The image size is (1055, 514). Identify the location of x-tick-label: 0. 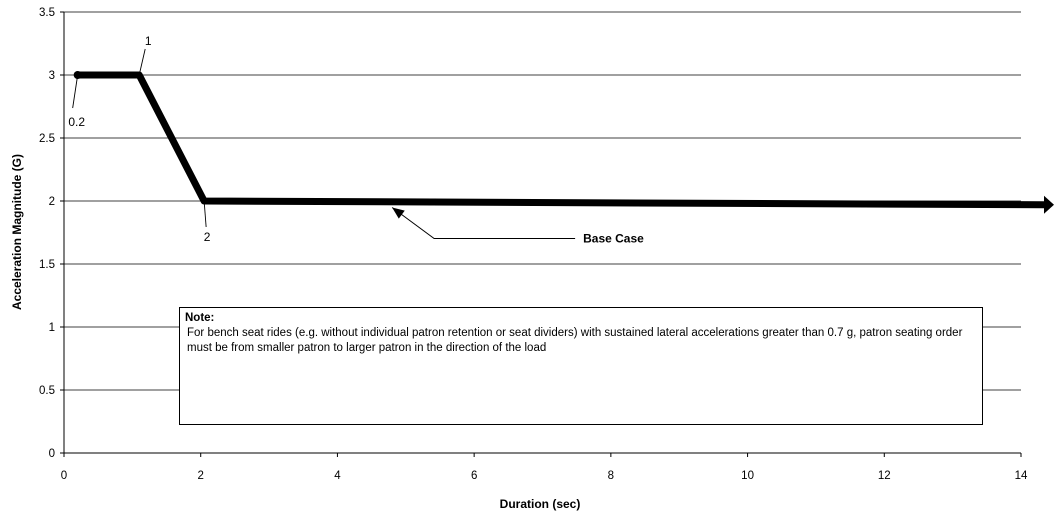
(64, 476).